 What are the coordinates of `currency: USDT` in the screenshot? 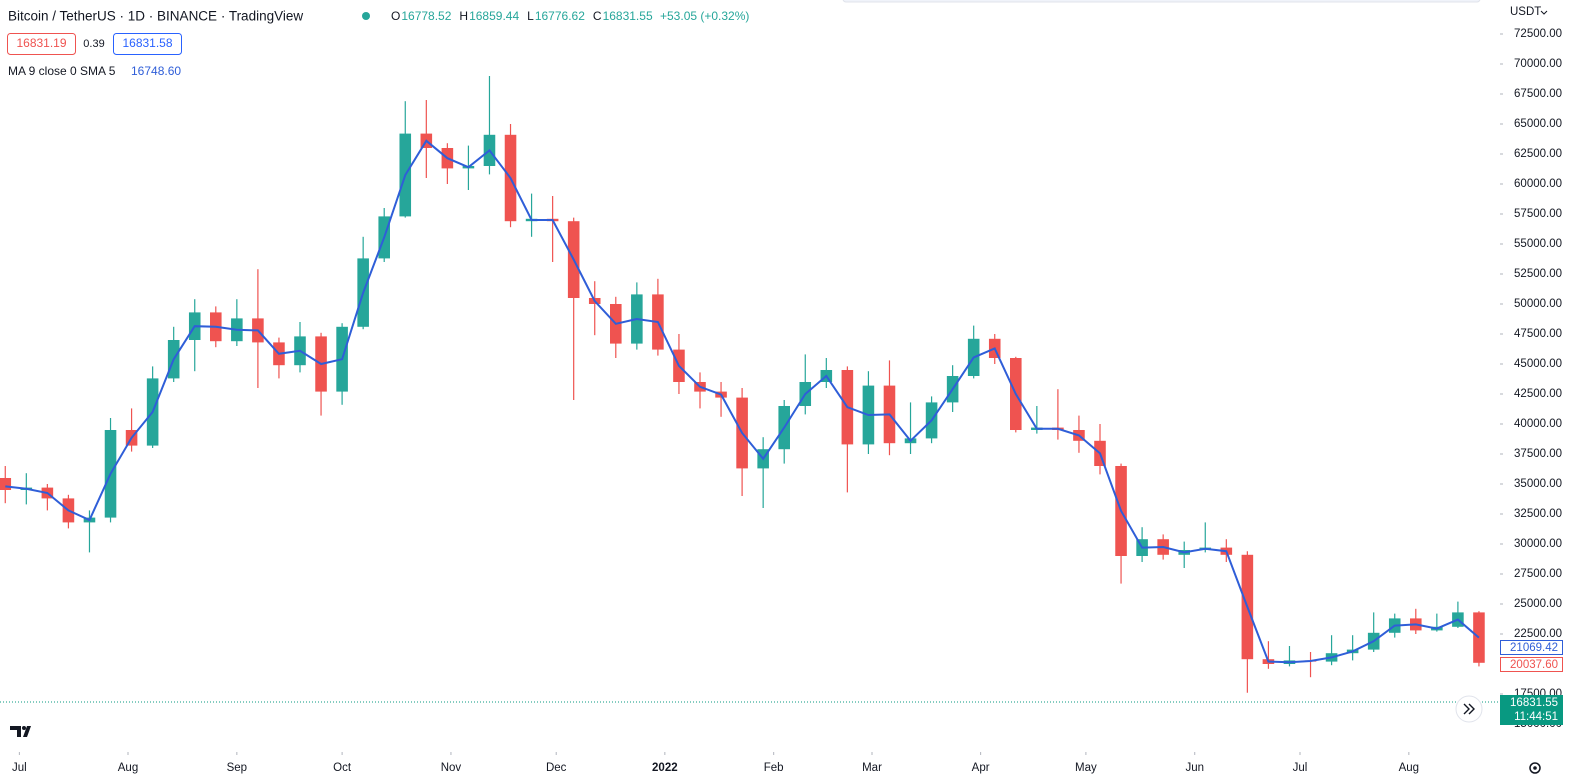 It's located at (1525, 12).